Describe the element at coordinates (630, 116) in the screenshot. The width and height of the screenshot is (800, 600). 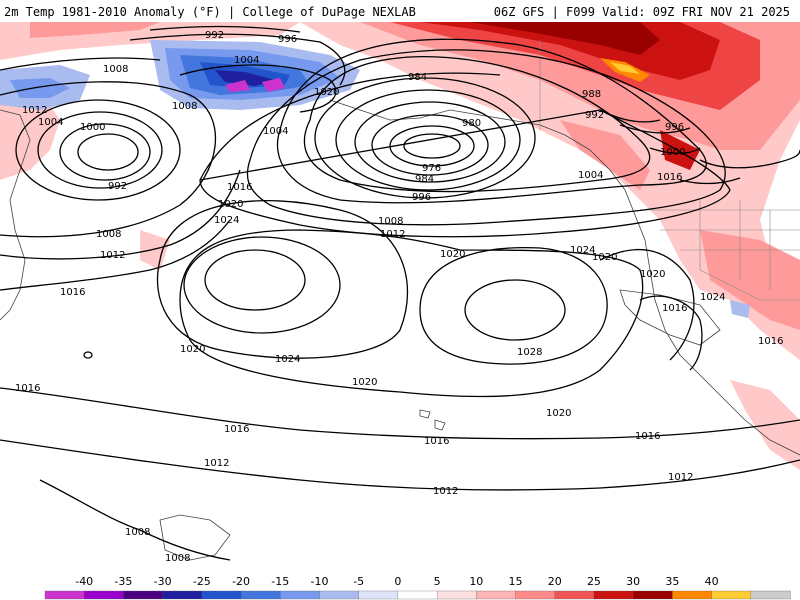
I see `isobar-992-coast` at that location.